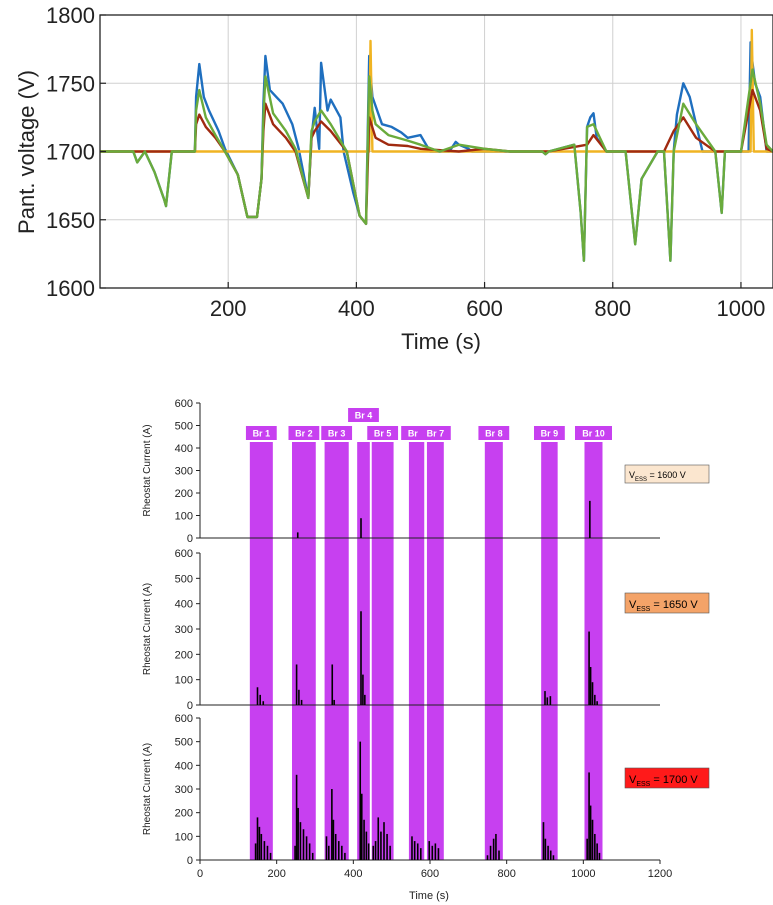 The image size is (773, 905). What do you see at coordinates (70, 152) in the screenshot?
I see `voltage-y-tick-label: 1700` at bounding box center [70, 152].